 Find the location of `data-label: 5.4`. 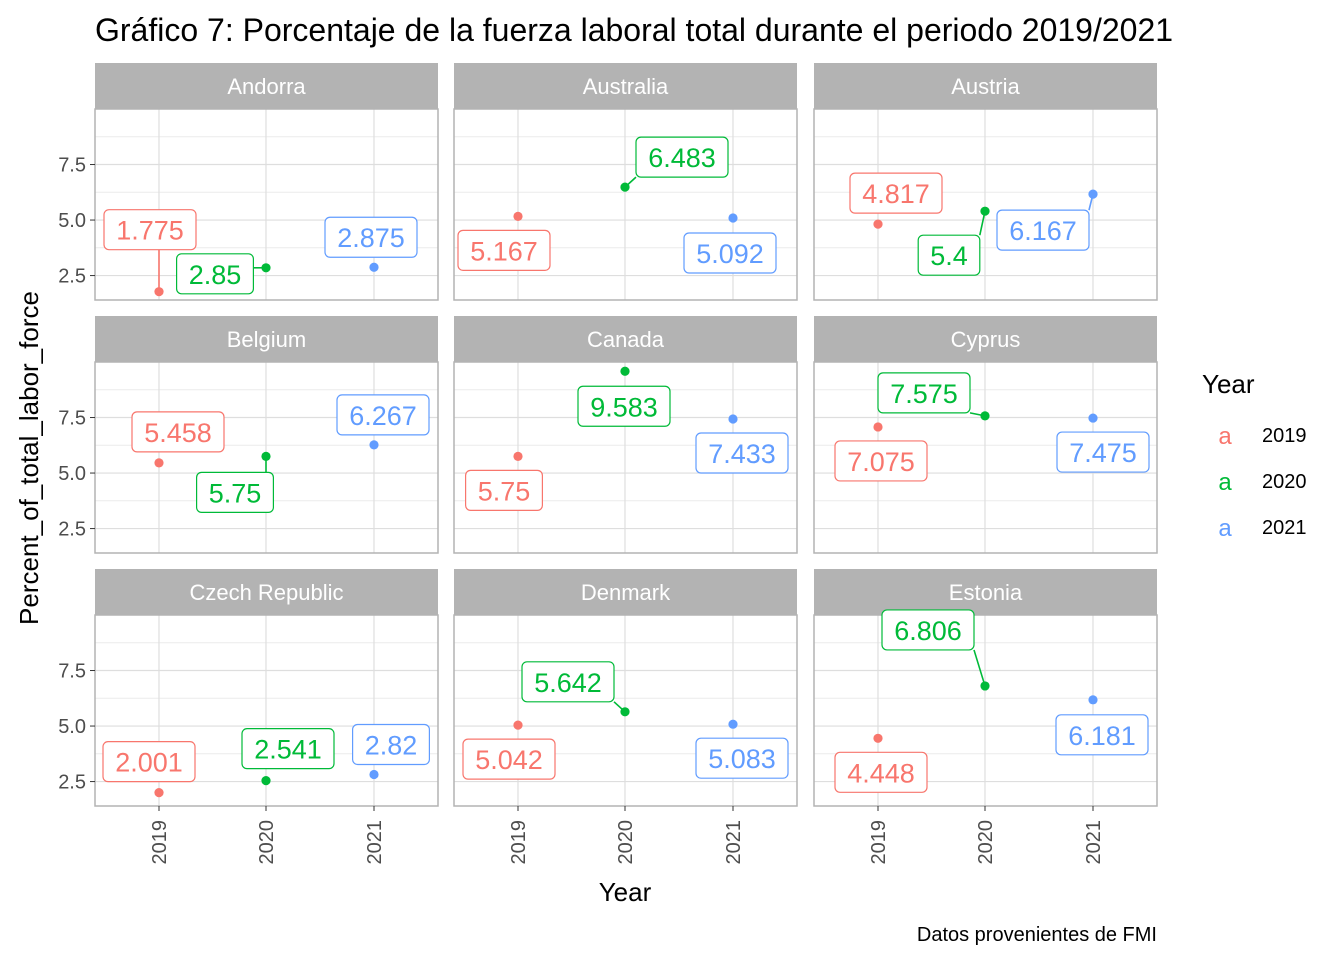

data-label: 5.4 is located at coordinates (951, 243).